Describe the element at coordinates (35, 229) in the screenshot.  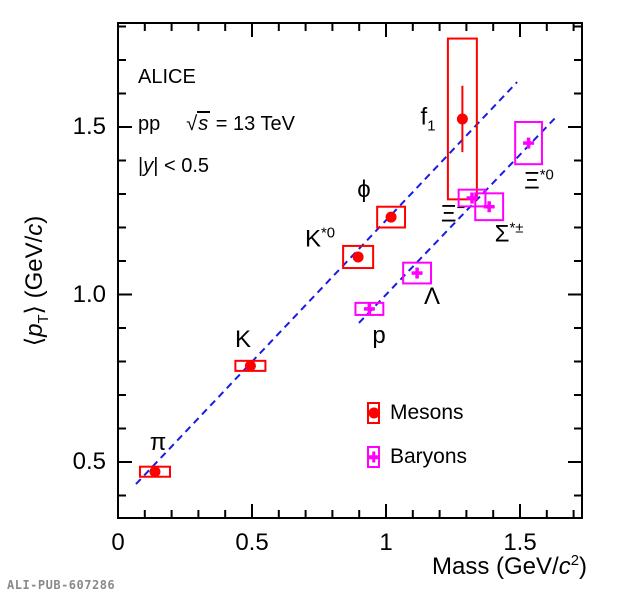
I see `y-title-c: c` at that location.